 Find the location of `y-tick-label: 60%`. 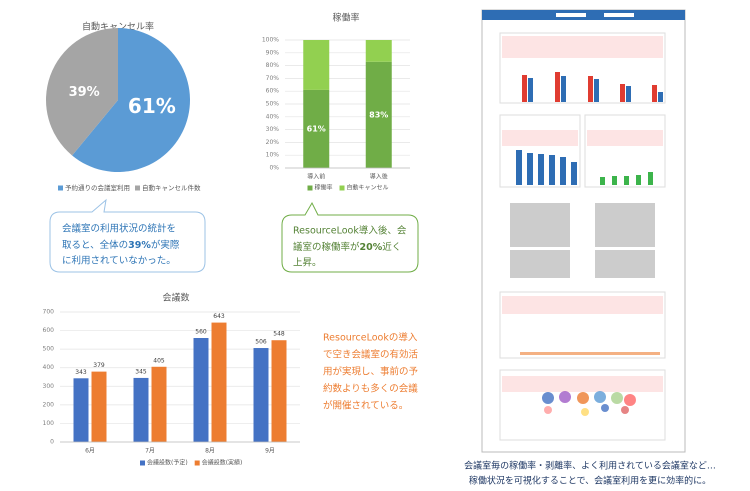

y-tick-label: 60% is located at coordinates (273, 91).